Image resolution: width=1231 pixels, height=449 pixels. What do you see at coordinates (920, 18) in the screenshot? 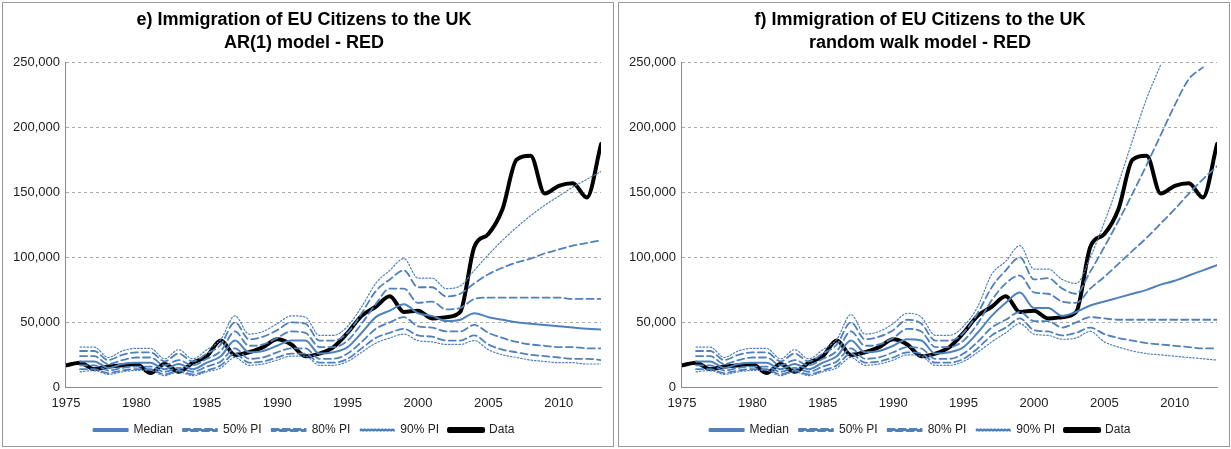
I see `chart-title: f) Immigration of EU Citizens to the UK` at bounding box center [920, 18].